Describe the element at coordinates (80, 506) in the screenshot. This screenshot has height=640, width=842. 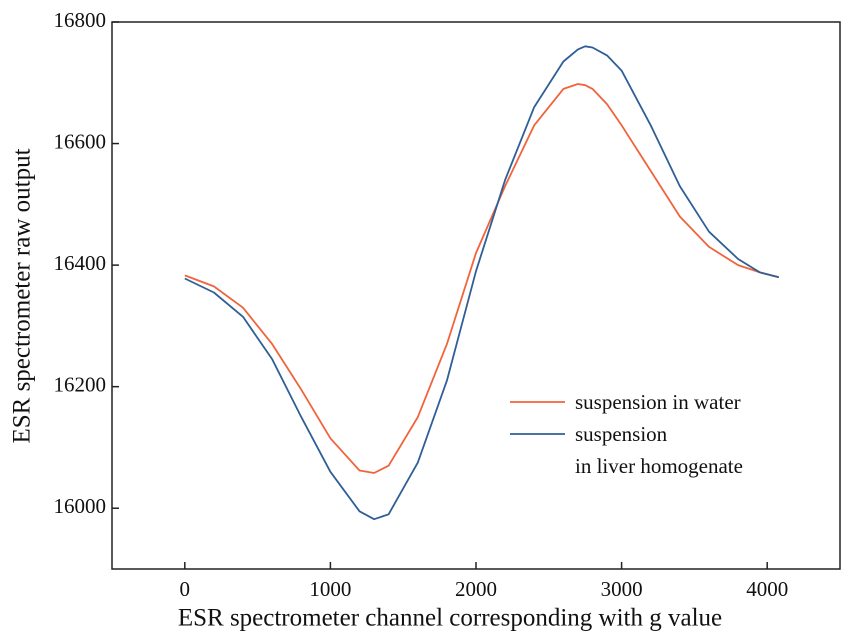
I see `y-tick-label: 16000` at that location.